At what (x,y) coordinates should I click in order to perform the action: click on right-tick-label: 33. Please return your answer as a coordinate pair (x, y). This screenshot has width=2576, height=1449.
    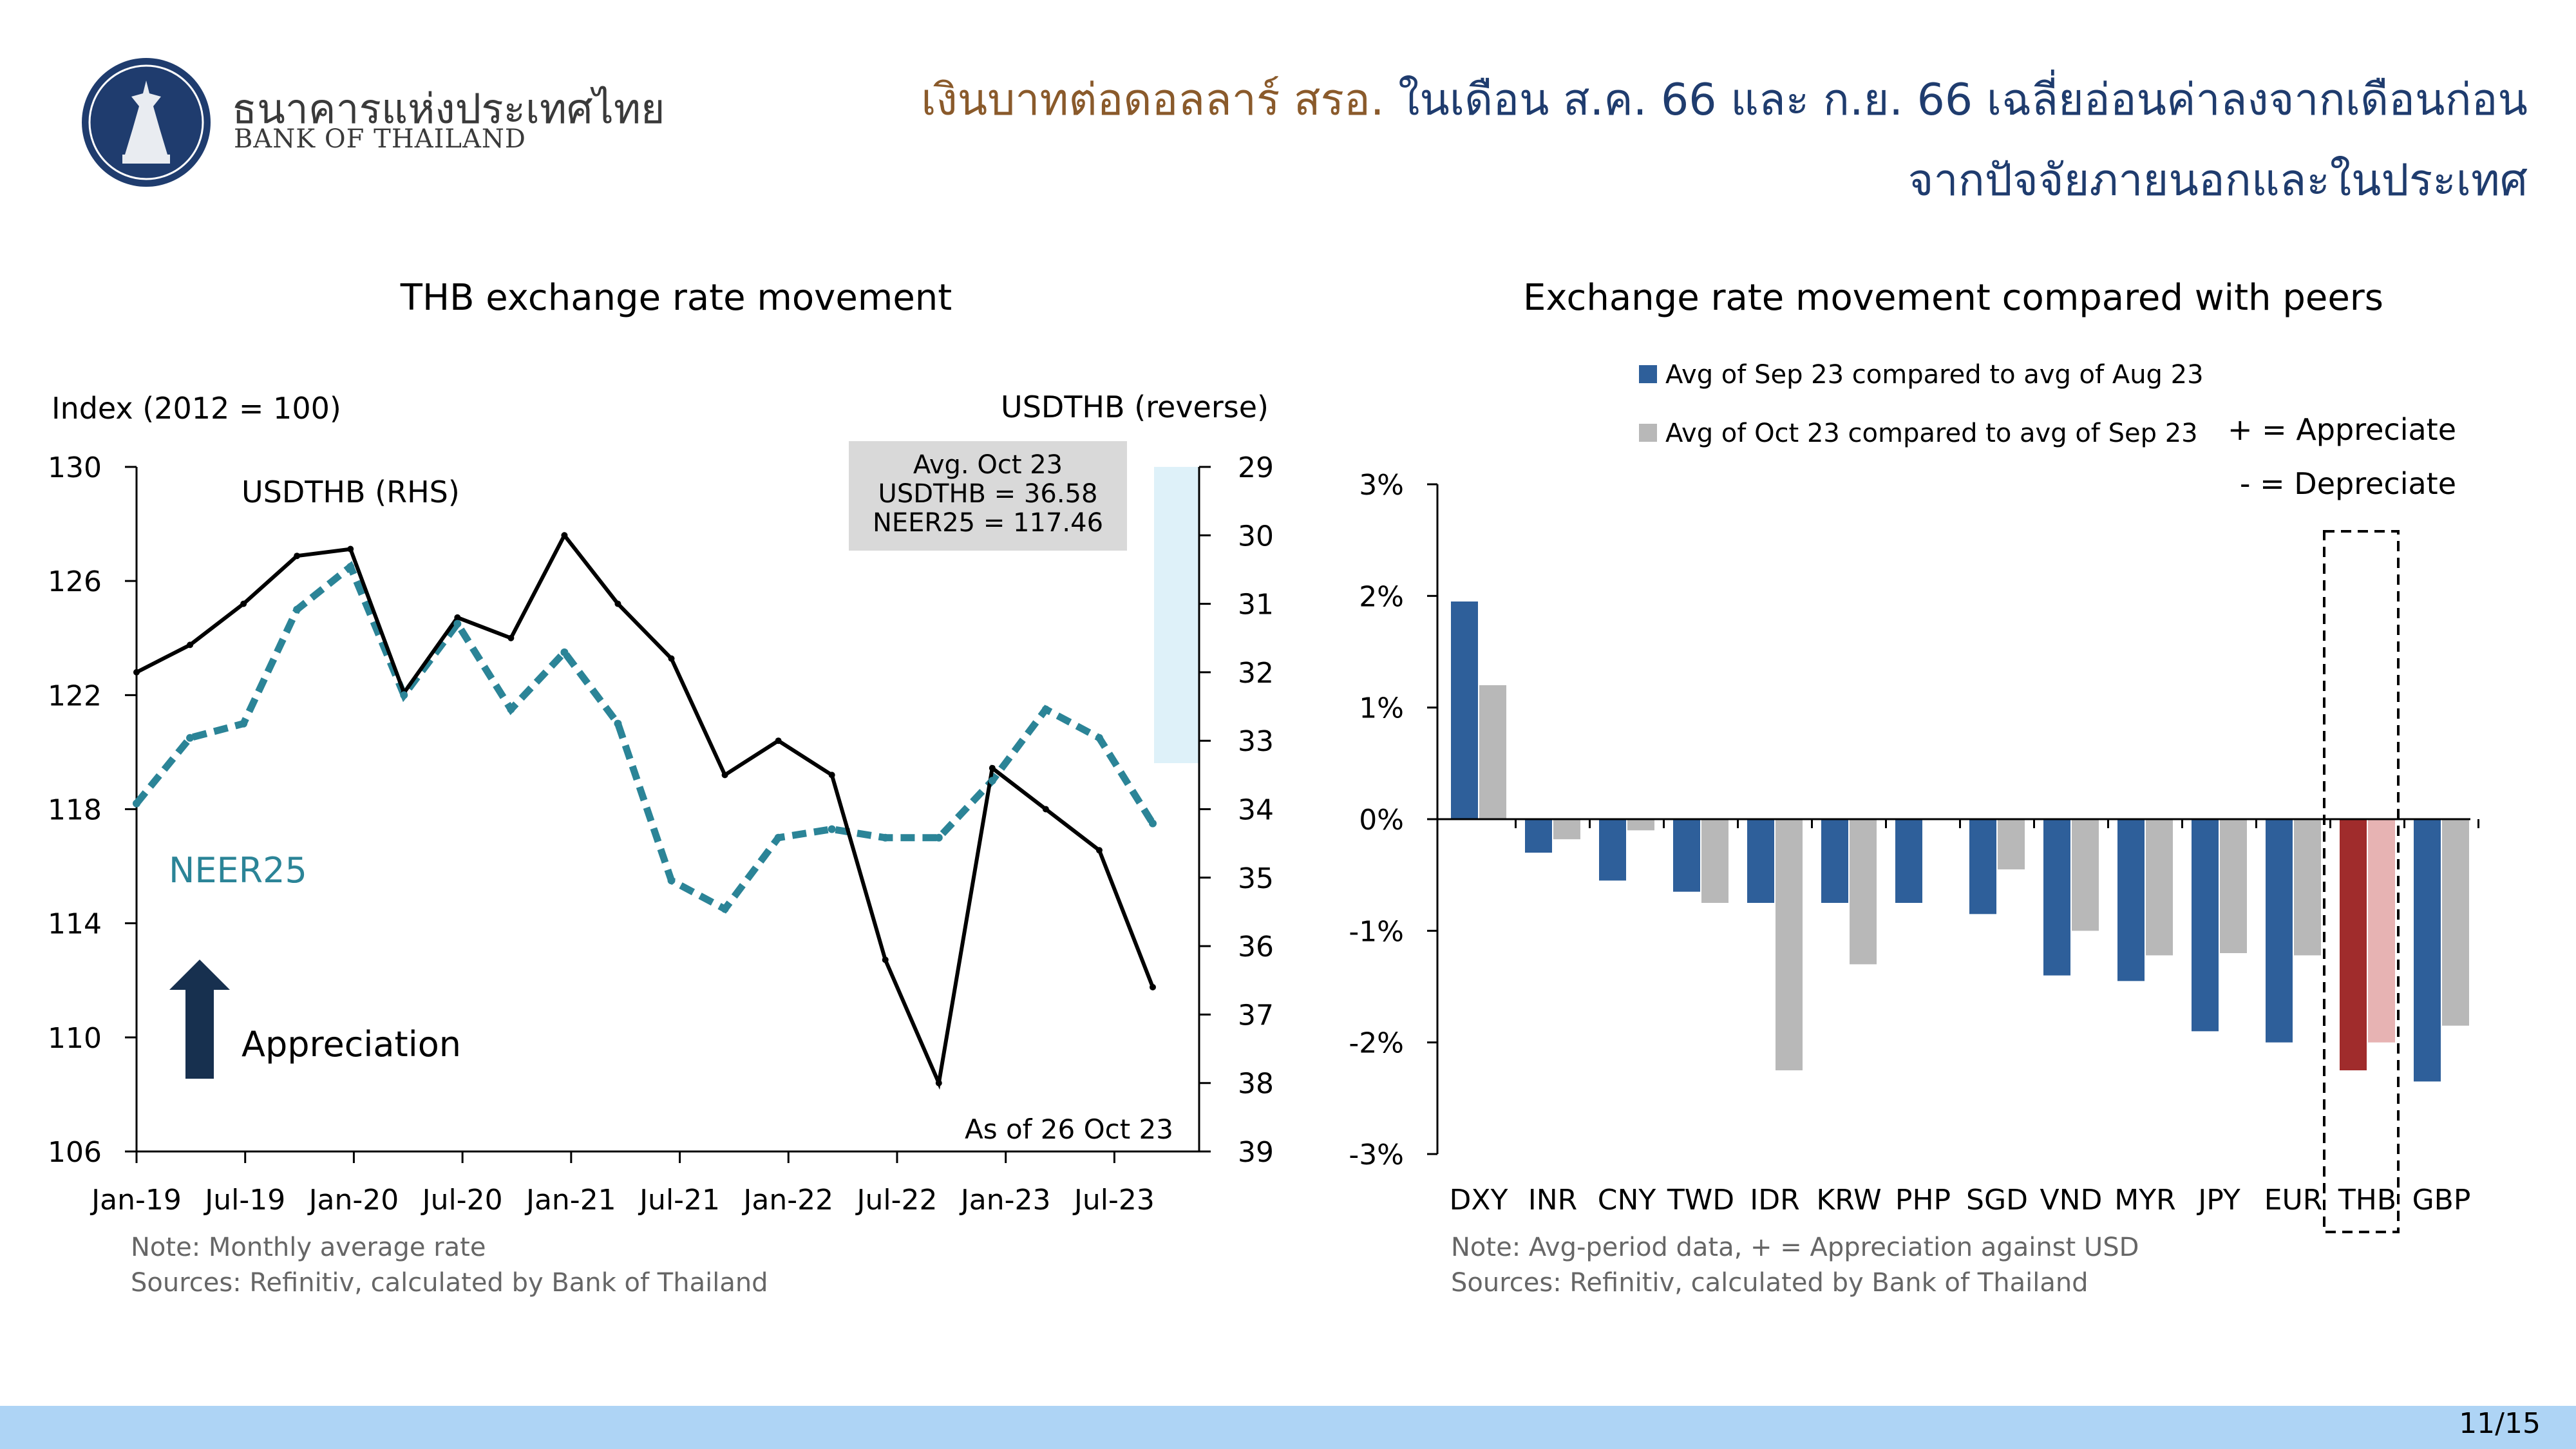
    Looking at the image, I should click on (1256, 742).